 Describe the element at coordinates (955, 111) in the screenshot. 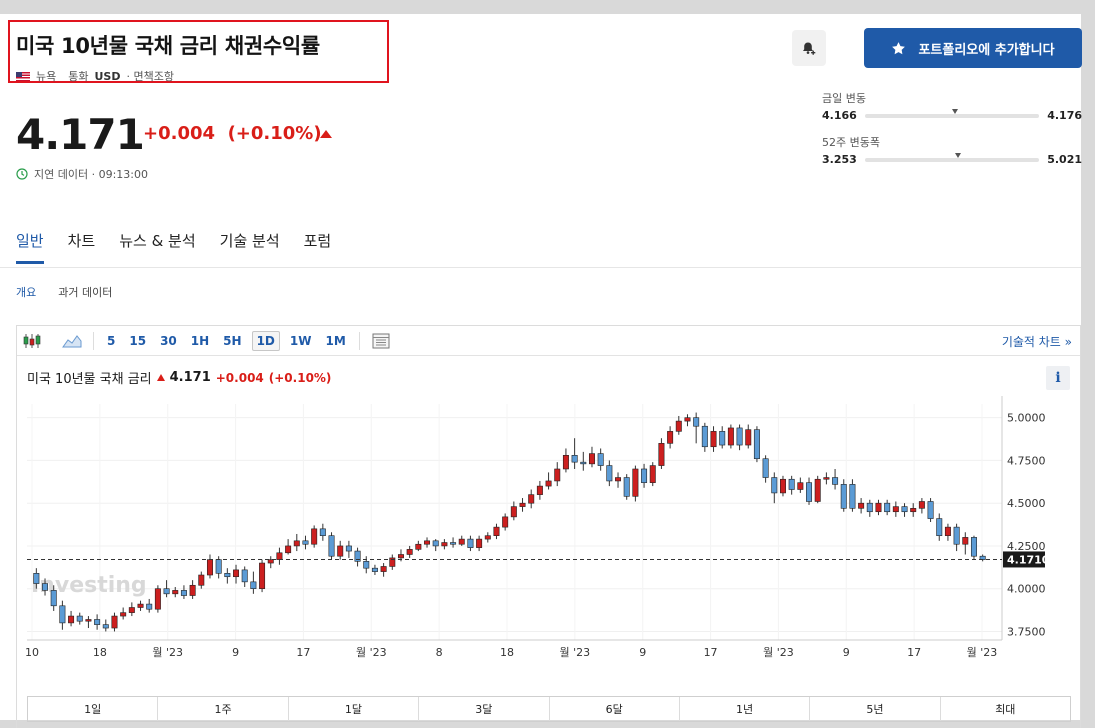

I see `day-range-marker` at that location.